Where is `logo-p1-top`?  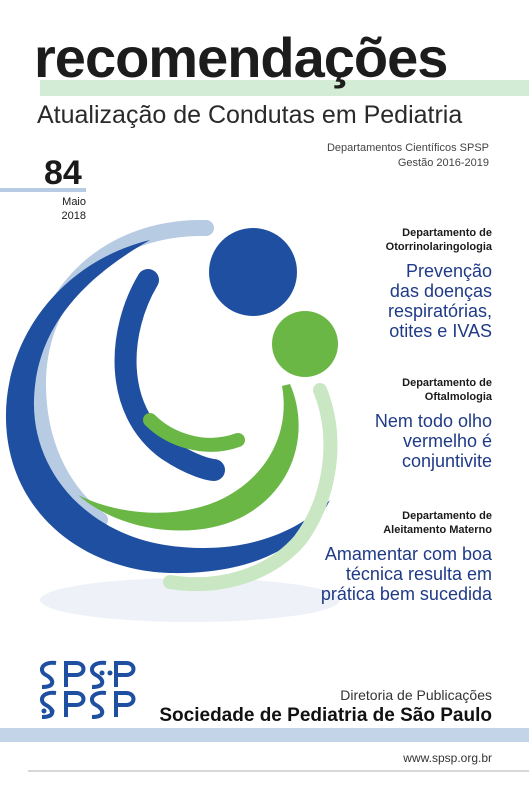 logo-p1-top is located at coordinates (75, 674).